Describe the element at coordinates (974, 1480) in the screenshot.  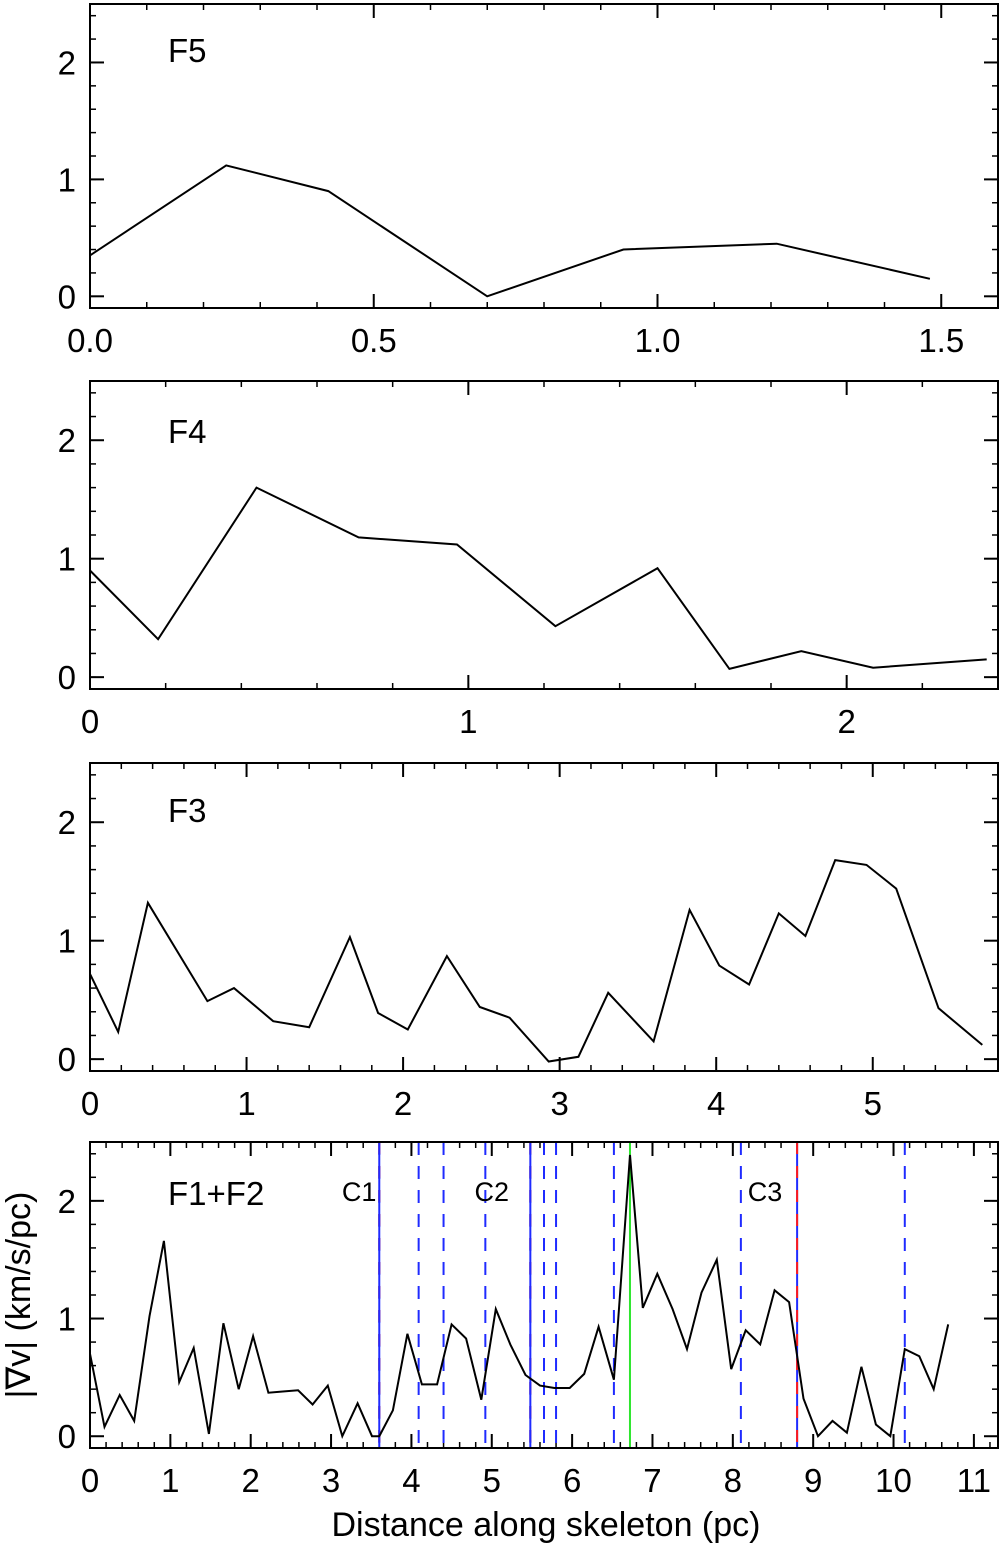
I see `x-tick-label: 11` at that location.